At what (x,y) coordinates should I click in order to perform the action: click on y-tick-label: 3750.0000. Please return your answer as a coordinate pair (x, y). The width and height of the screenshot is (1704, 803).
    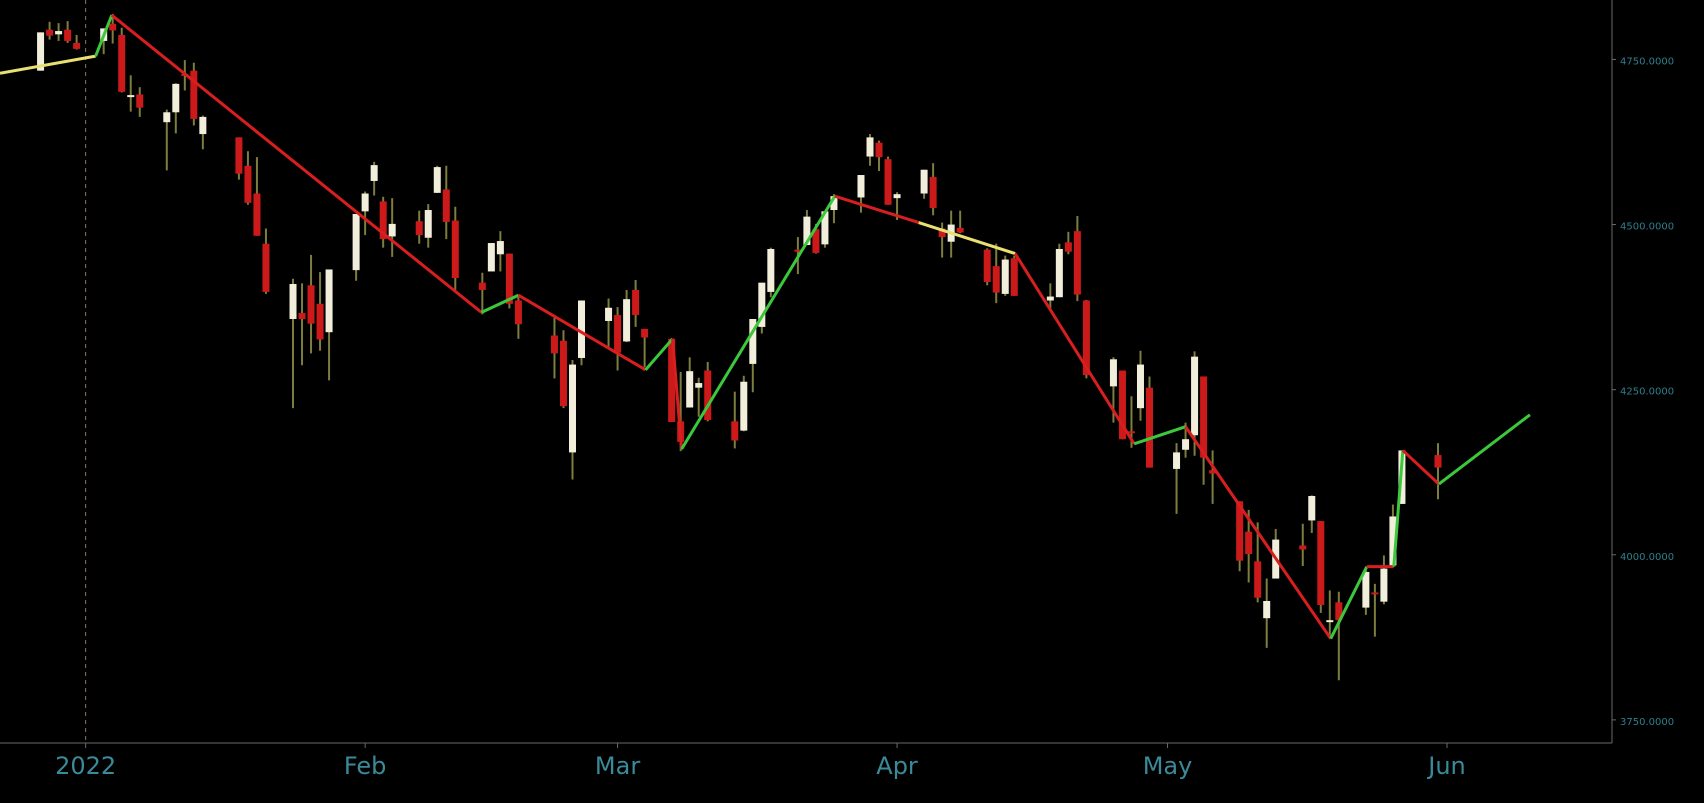
    Looking at the image, I should click on (1647, 722).